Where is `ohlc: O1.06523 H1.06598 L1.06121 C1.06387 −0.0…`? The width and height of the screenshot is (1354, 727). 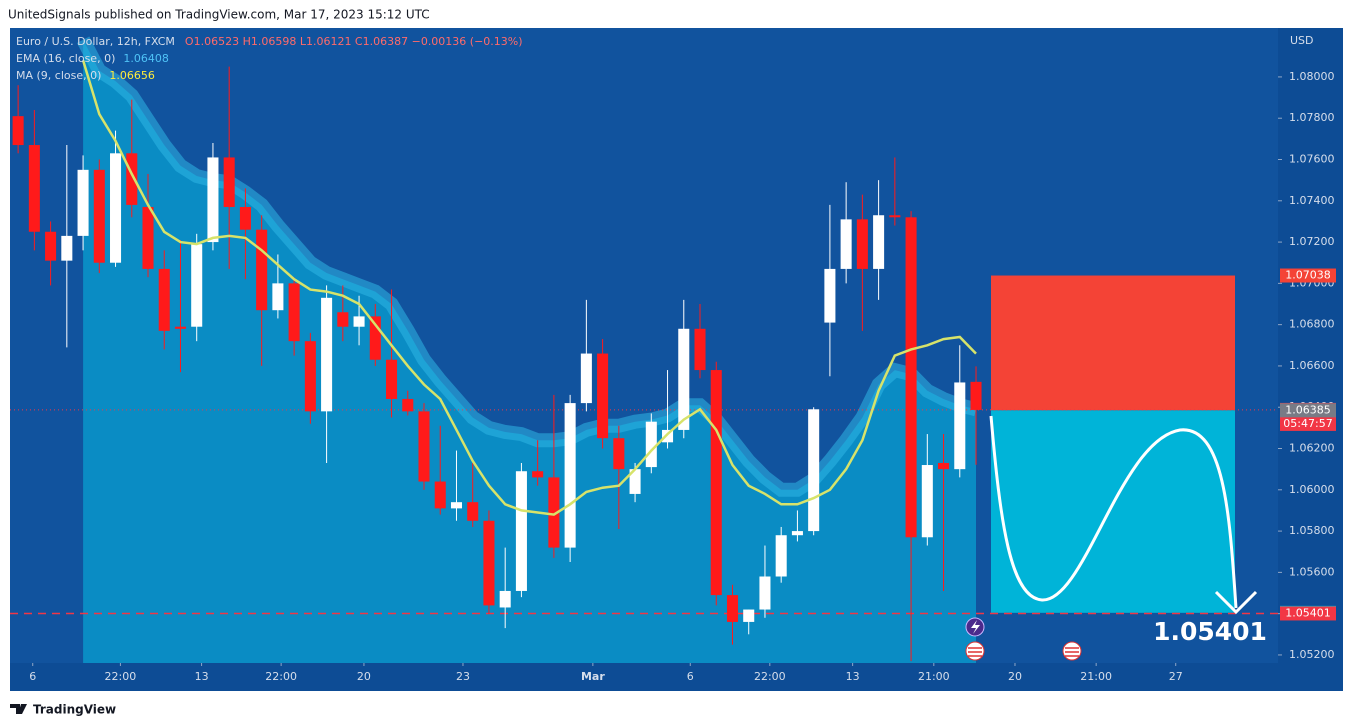 ohlc: O1.06523 H1.06598 L1.06121 C1.06387 −0.0… is located at coordinates (354, 41).